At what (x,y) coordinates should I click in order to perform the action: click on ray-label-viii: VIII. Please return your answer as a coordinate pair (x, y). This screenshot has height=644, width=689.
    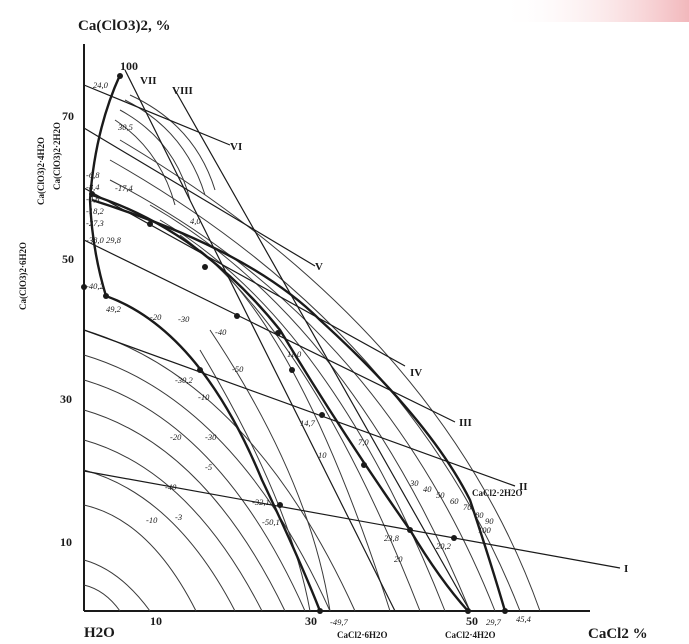
    Looking at the image, I should click on (182, 91).